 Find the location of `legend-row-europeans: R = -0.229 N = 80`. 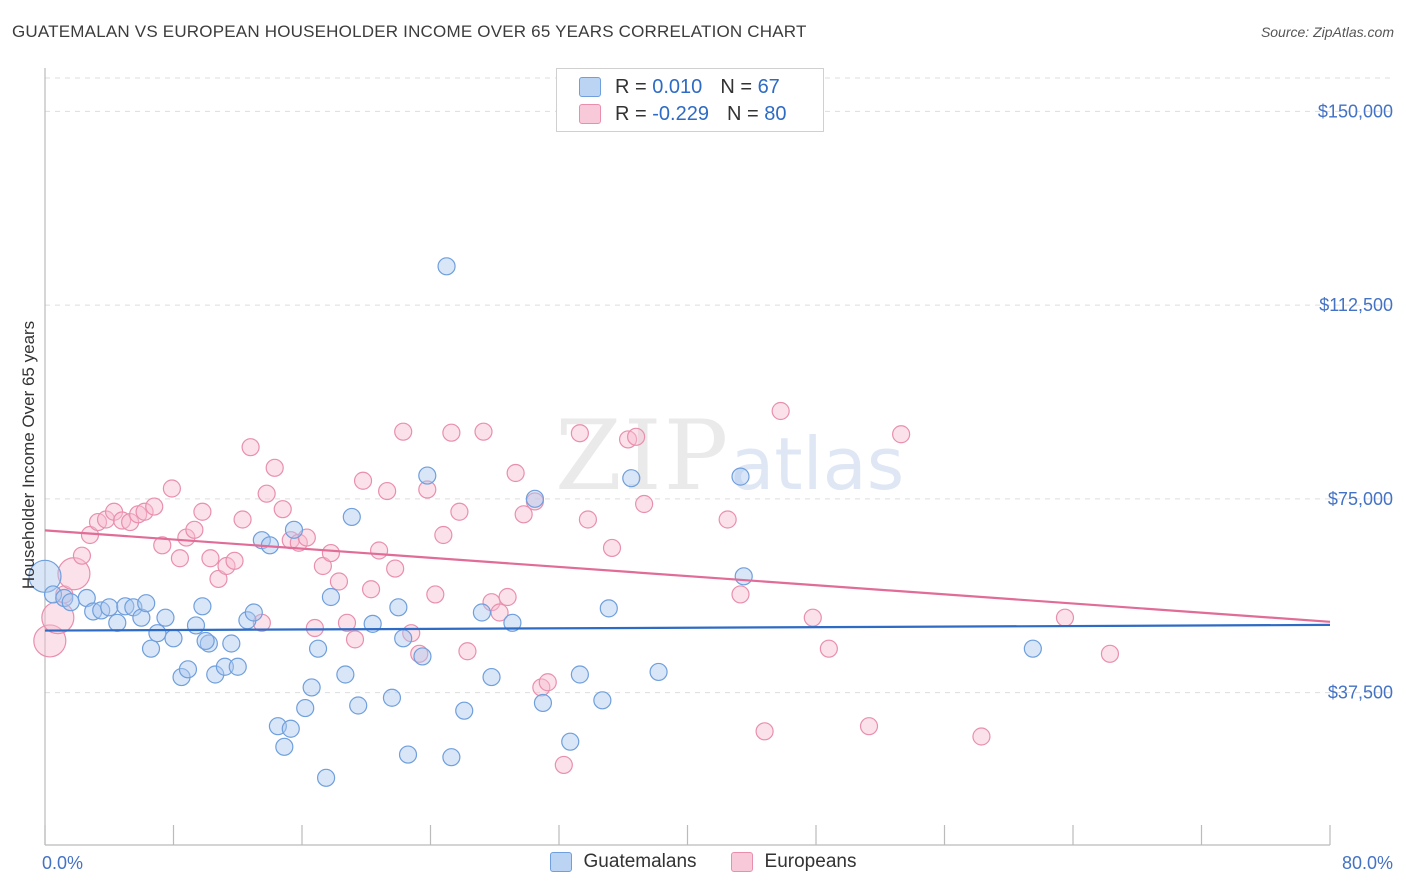

legend-row-europeans: R = -0.229 N = 80 is located at coordinates (682, 114).